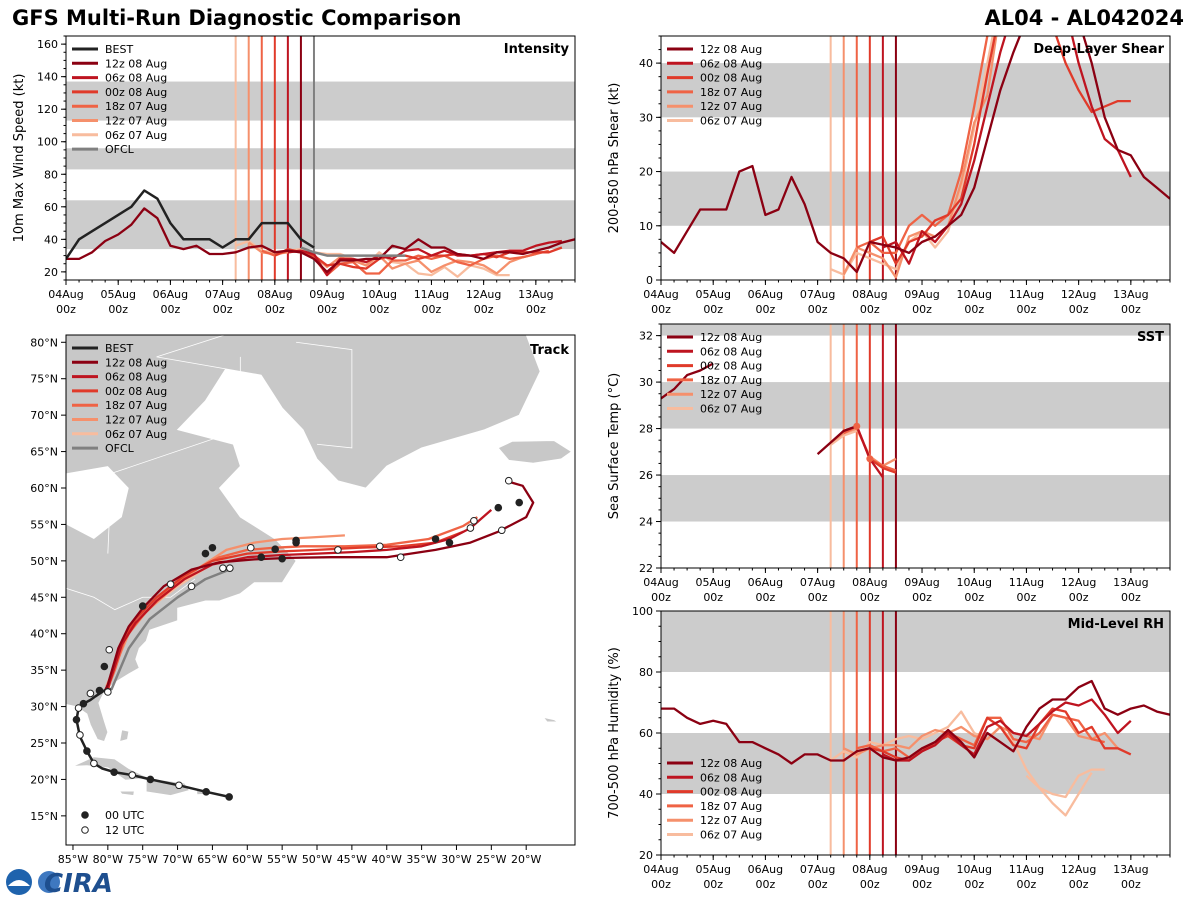 This screenshot has height=900, width=1200. What do you see at coordinates (731, 820) in the screenshot?
I see `legend-label: 12z 07 Aug` at bounding box center [731, 820].